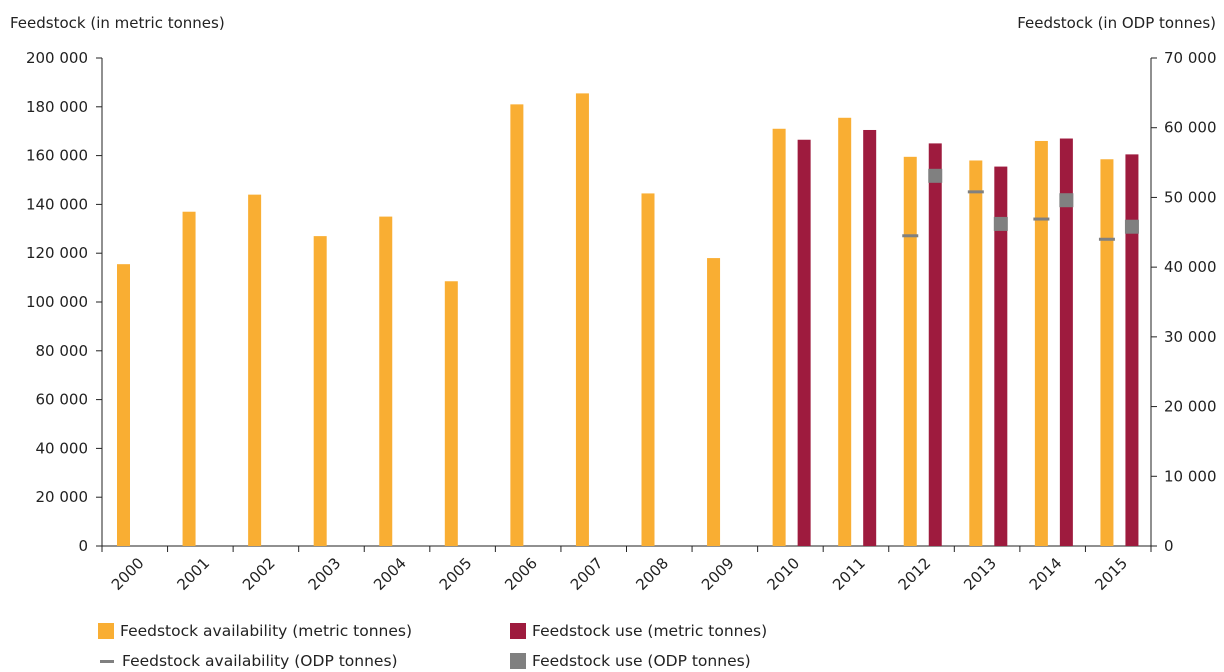 Image resolution: width=1224 pixels, height=672 pixels. I want to click on x-tick-label: 2000, so click(128, 574).